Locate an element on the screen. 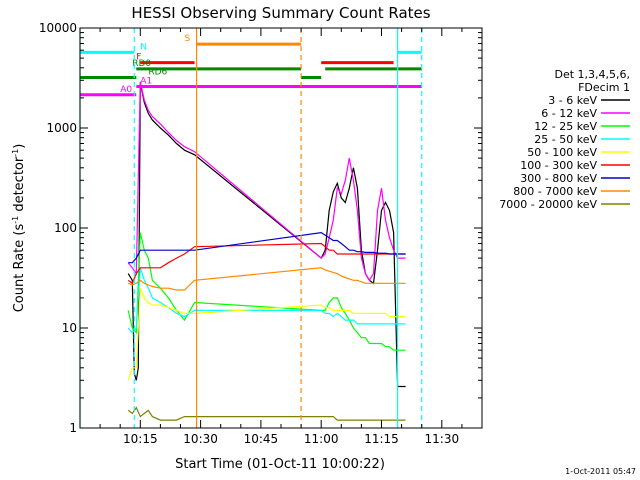 The height and width of the screenshot is (480, 640). flag-label-f: F is located at coordinates (138, 58).